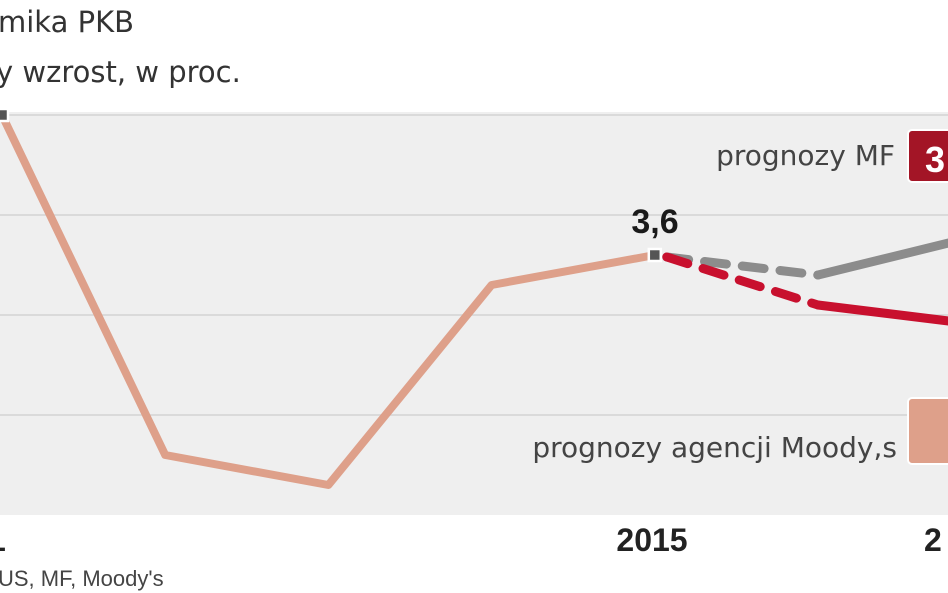 The image size is (948, 593). I want to click on legend-moodys-swatch, so click(927, 431).